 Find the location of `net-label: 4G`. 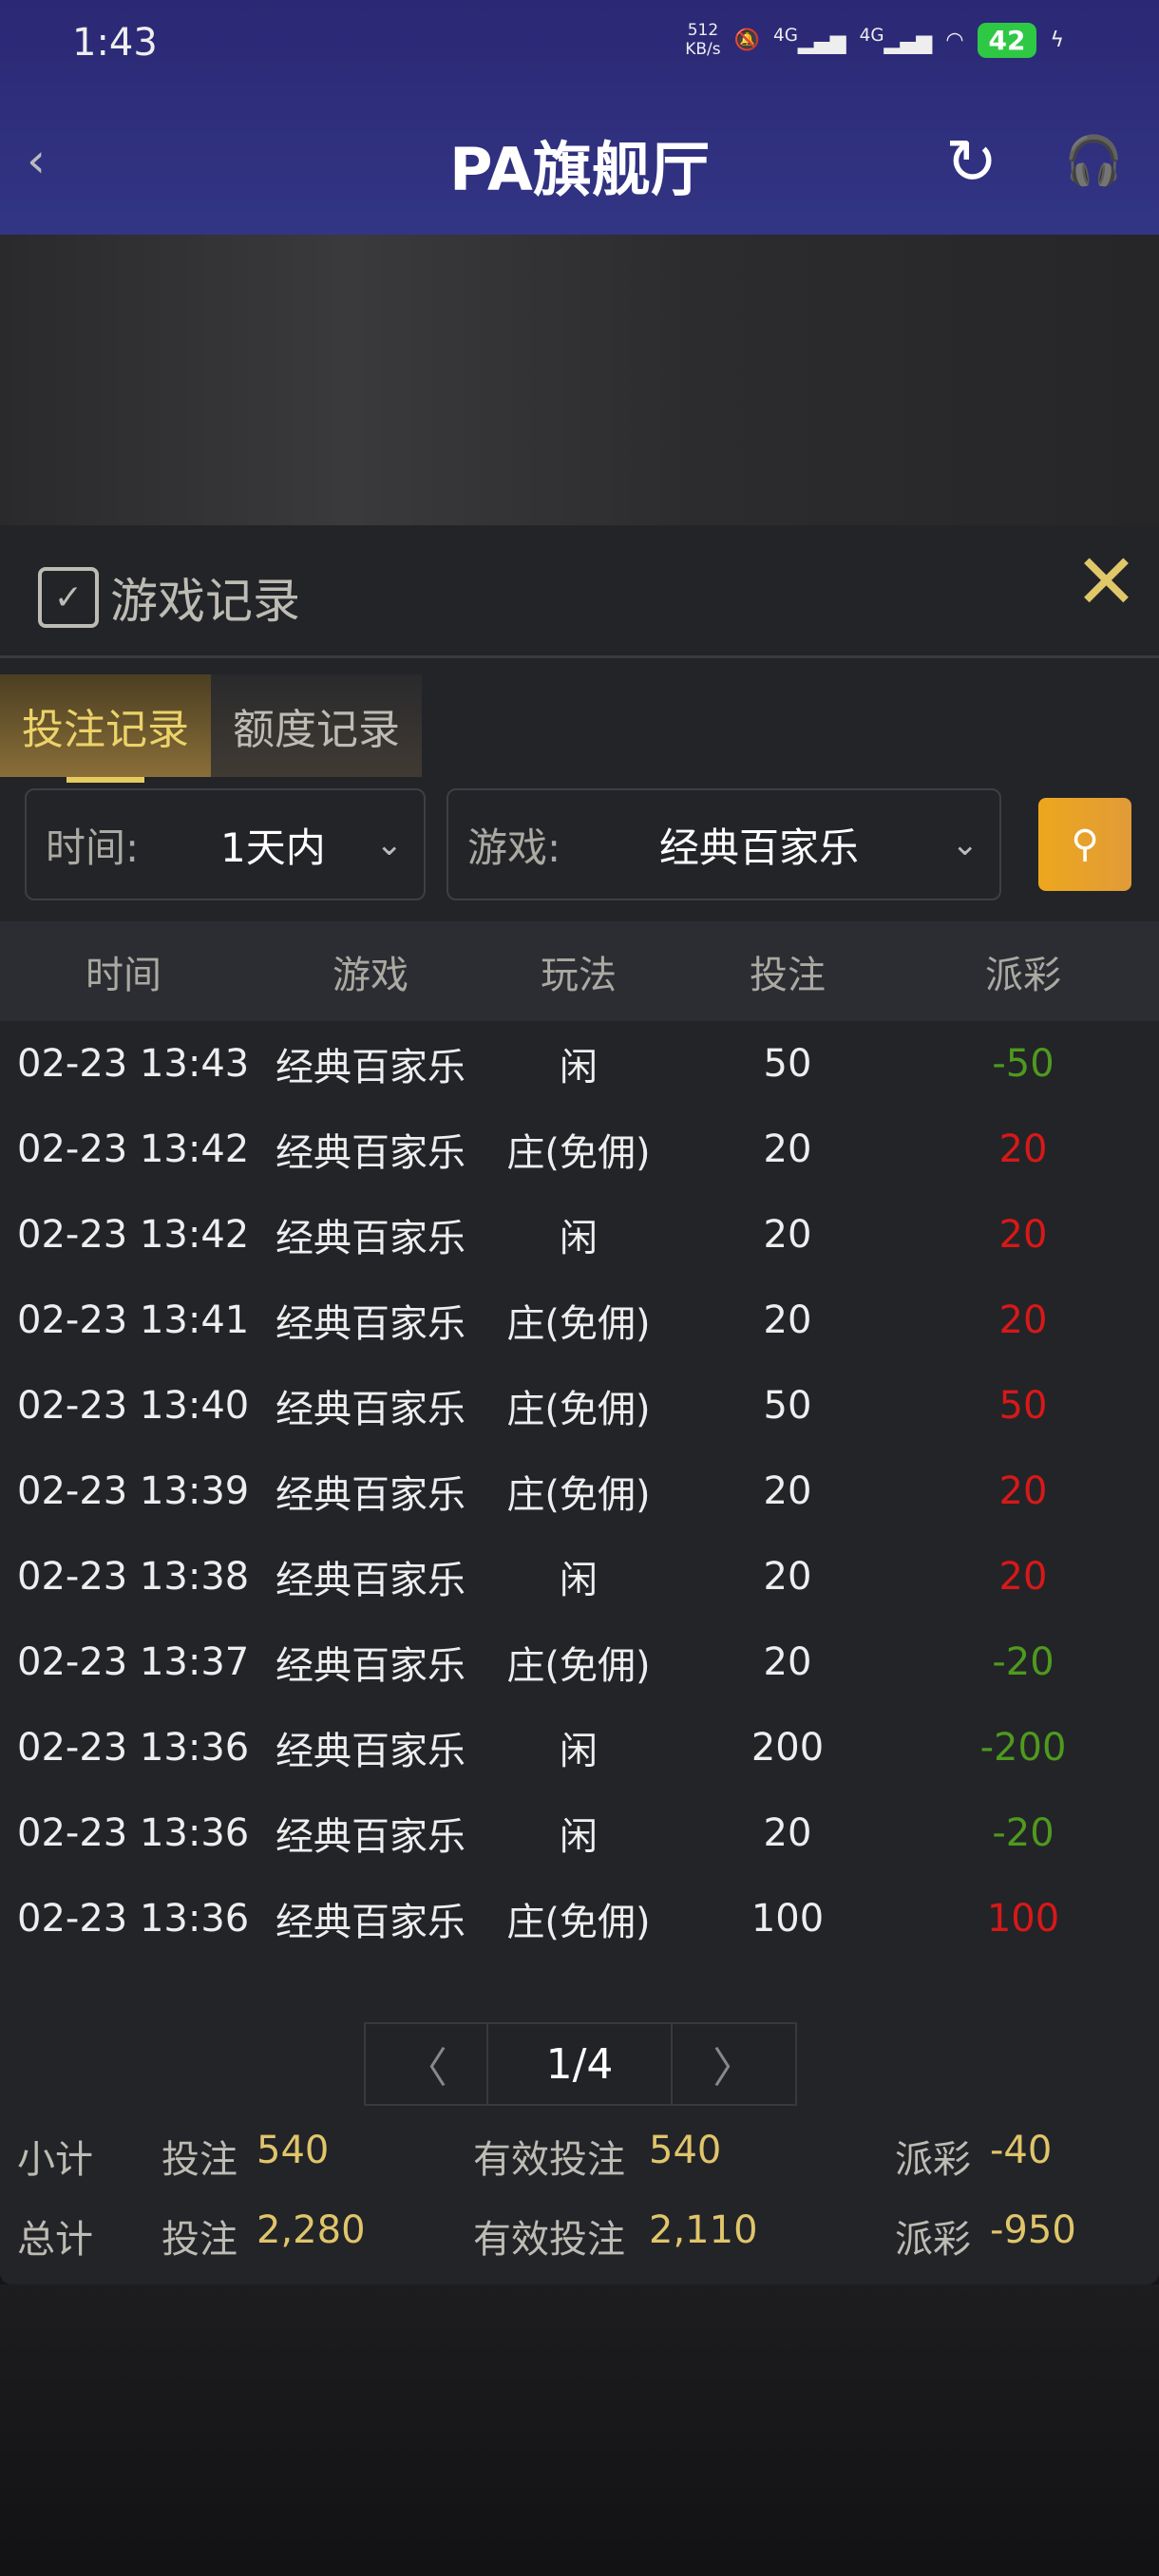

net-label: 4G is located at coordinates (785, 35).